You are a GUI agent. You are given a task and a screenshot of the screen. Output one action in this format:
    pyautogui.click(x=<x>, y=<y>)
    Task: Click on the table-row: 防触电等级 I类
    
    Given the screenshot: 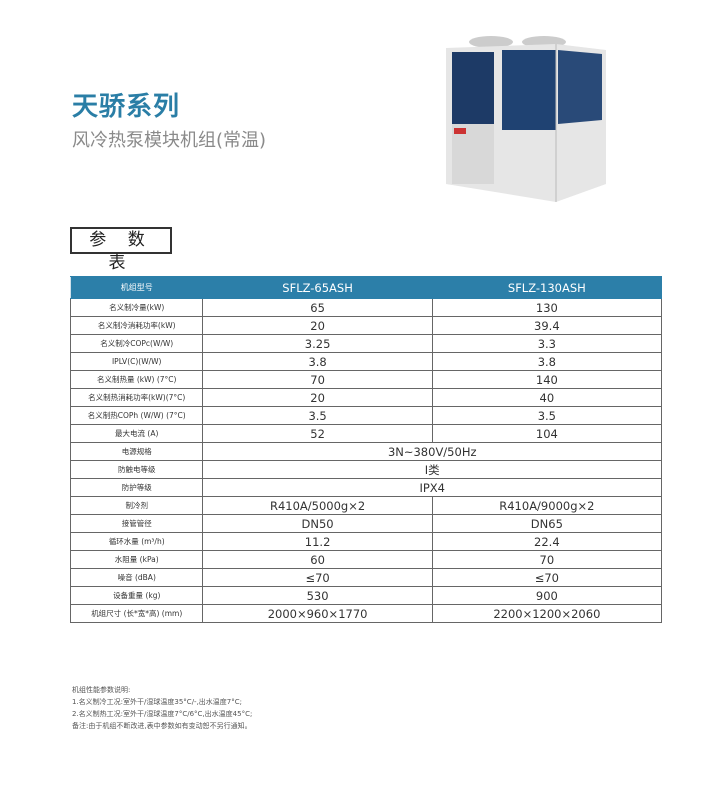 What is the action you would take?
    pyautogui.click(x=365, y=469)
    